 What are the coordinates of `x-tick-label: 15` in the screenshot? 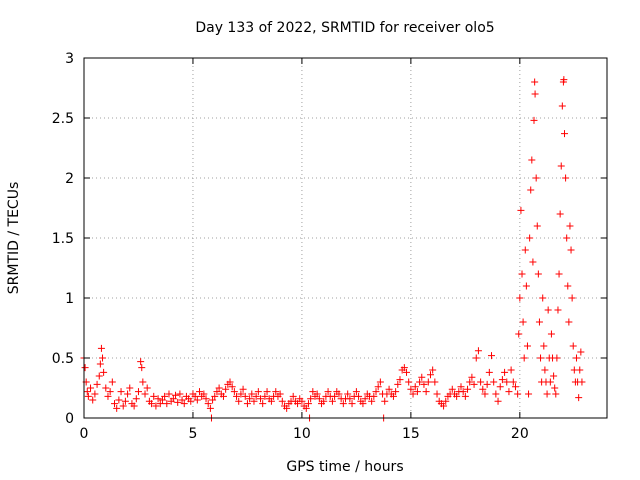 It's located at (411, 434).